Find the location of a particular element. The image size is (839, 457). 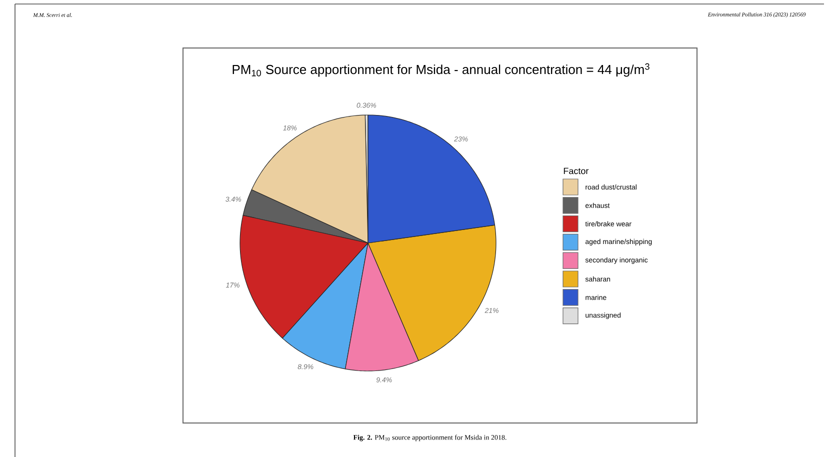

chart-title: PM$_{10}$ Source apportionment for Msida - annual concentration = 44 μg/m$^{3}$ is located at coordinates (441, 70).